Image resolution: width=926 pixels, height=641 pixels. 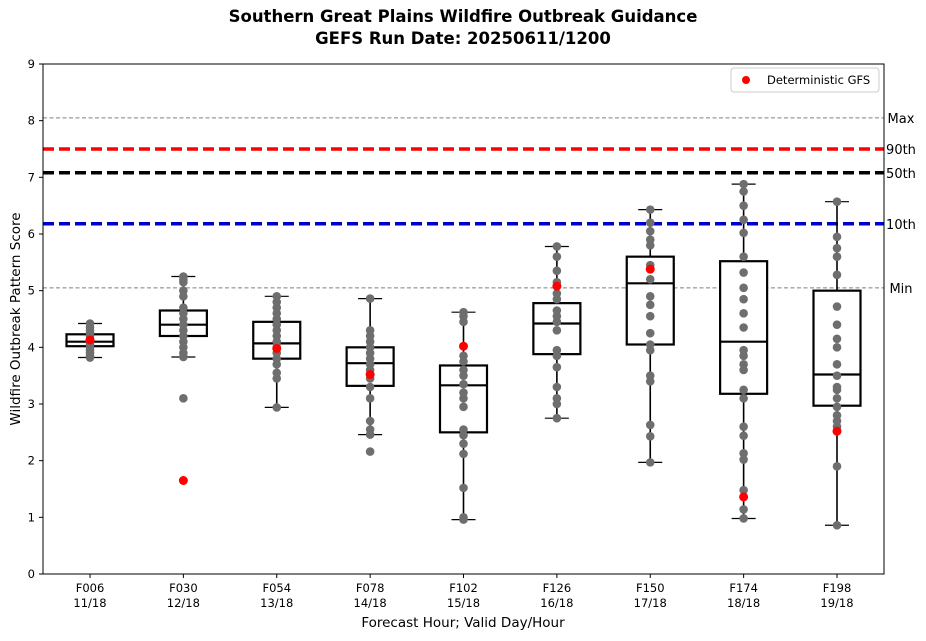 What do you see at coordinates (370, 588) in the screenshot?
I see `x-tick-label-hour-f078: F078` at bounding box center [370, 588].